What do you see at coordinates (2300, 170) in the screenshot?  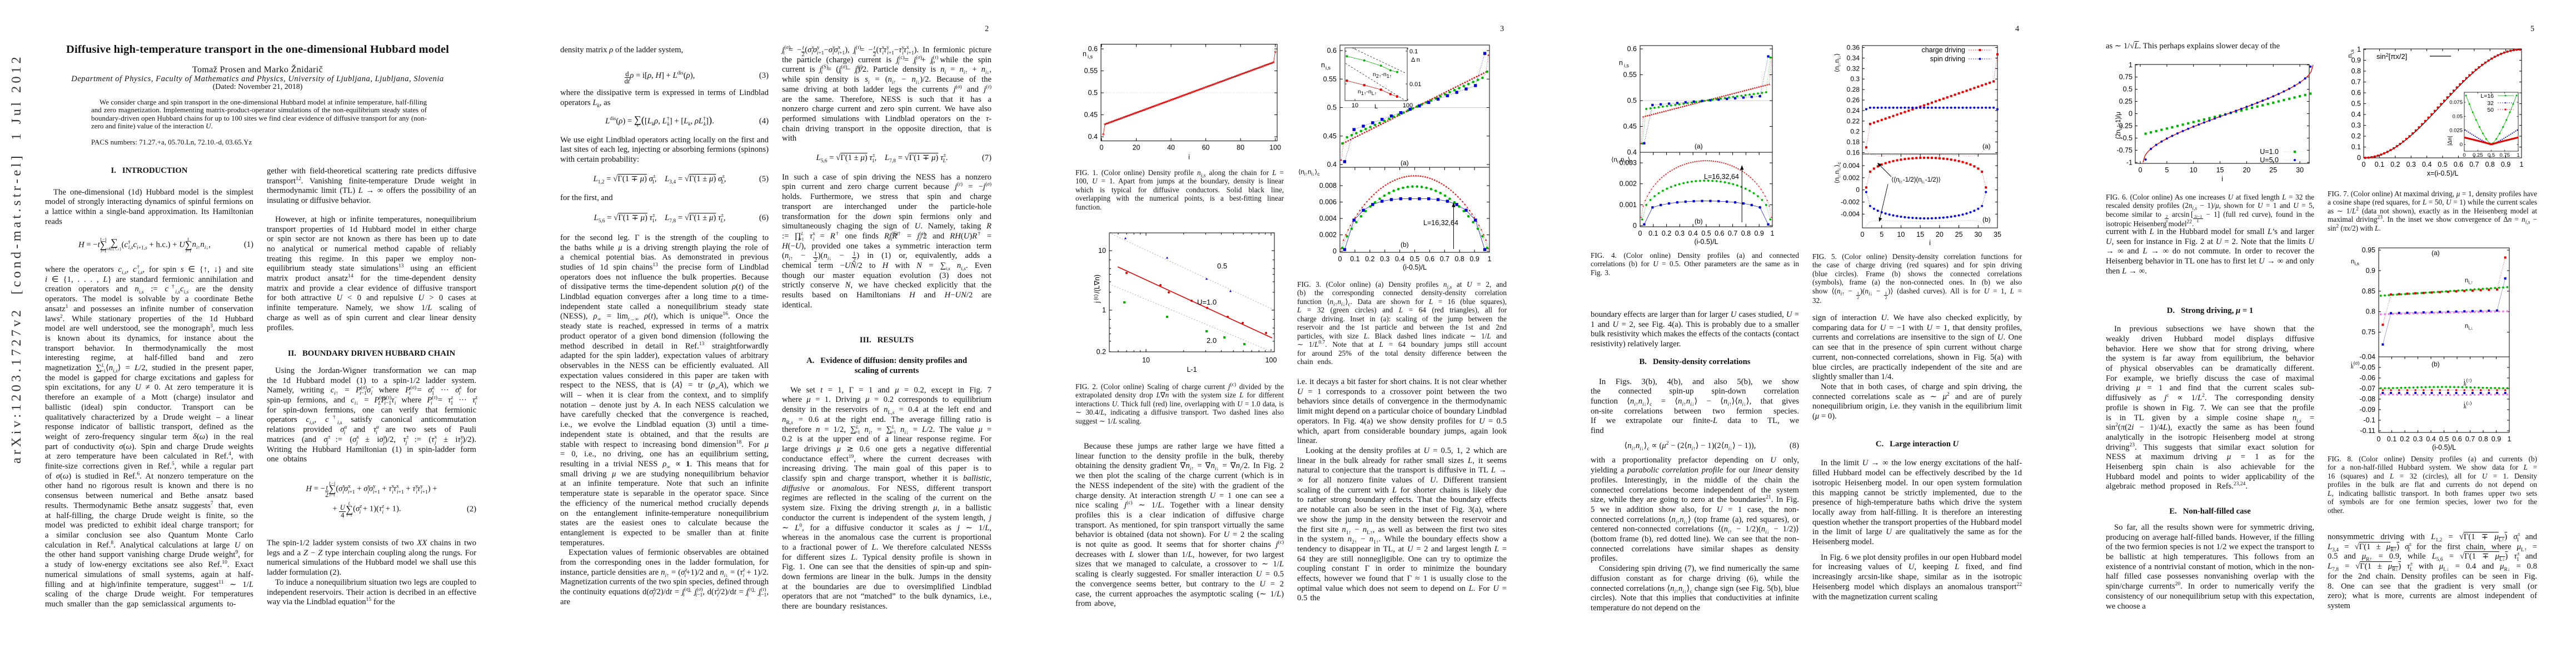 I see `svg-text: 30` at bounding box center [2300, 170].